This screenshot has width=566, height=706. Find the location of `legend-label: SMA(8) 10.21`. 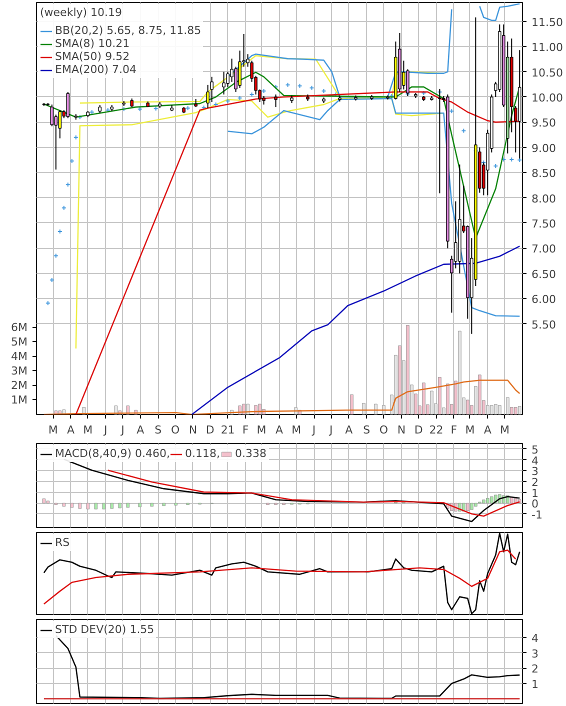

legend-label: SMA(8) 10.21 is located at coordinates (92, 43).